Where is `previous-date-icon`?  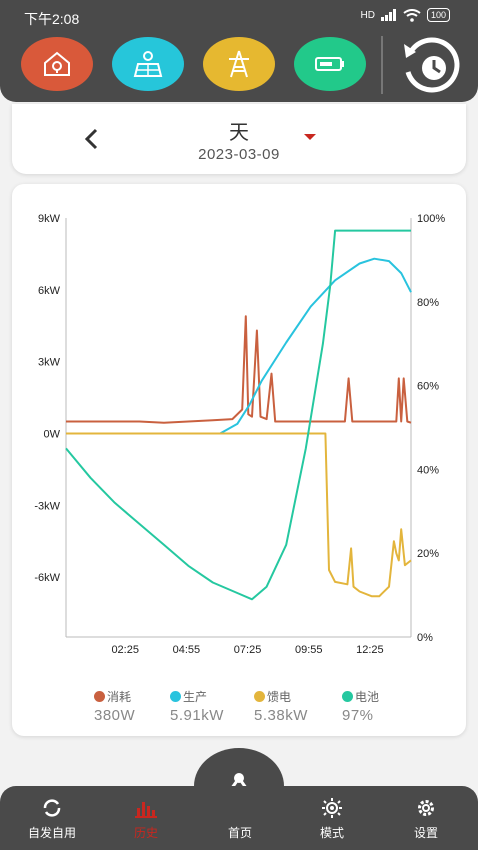 previous-date-icon is located at coordinates (92, 139).